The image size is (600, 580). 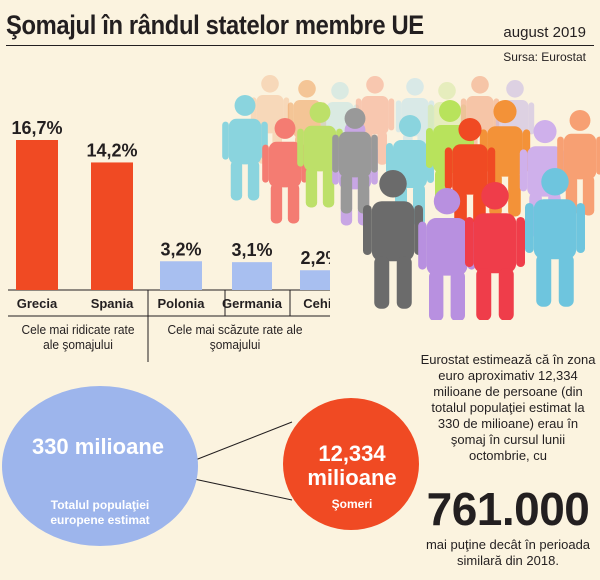 What do you see at coordinates (236, 444) in the screenshot?
I see `connector-line-top` at bounding box center [236, 444].